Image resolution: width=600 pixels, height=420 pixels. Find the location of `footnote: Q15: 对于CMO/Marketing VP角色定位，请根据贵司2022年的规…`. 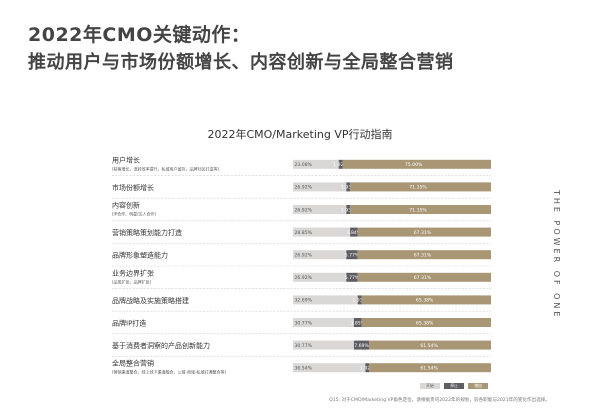

footnote: Q15: 对于CMO/Marketing VP角色定位，请根据贵司2022年的规… is located at coordinates (439, 400).